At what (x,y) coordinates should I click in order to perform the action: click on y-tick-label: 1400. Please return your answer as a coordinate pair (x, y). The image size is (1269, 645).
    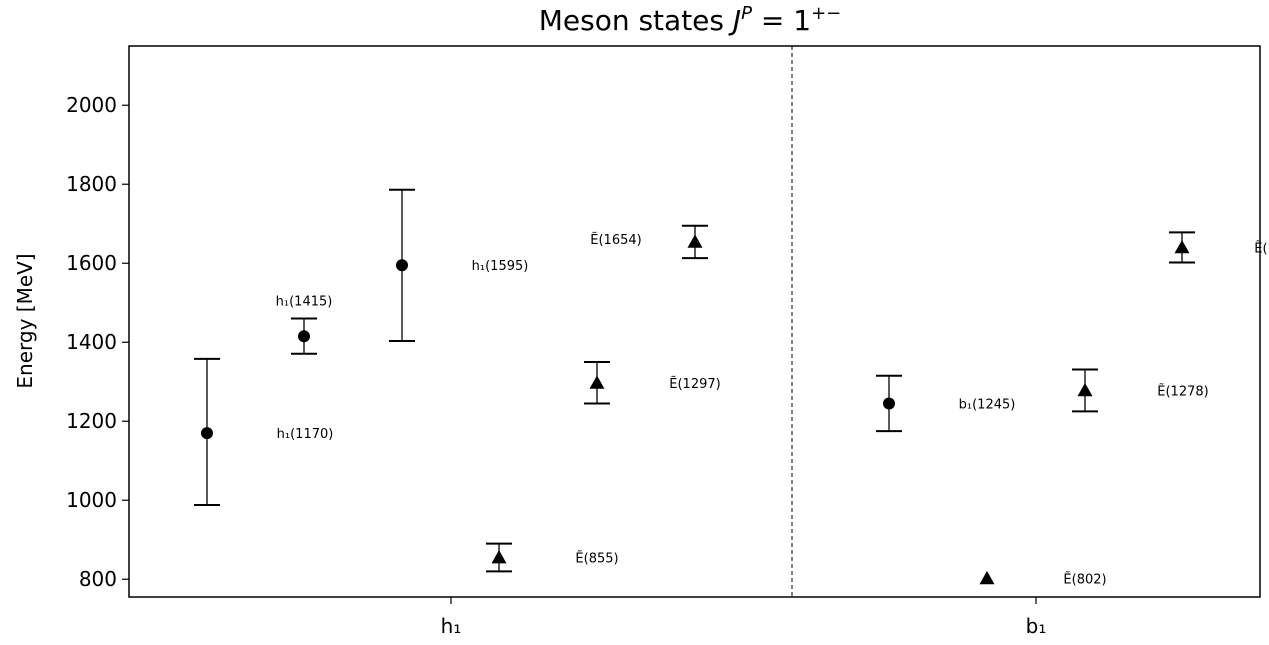
    Looking at the image, I should click on (91, 342).